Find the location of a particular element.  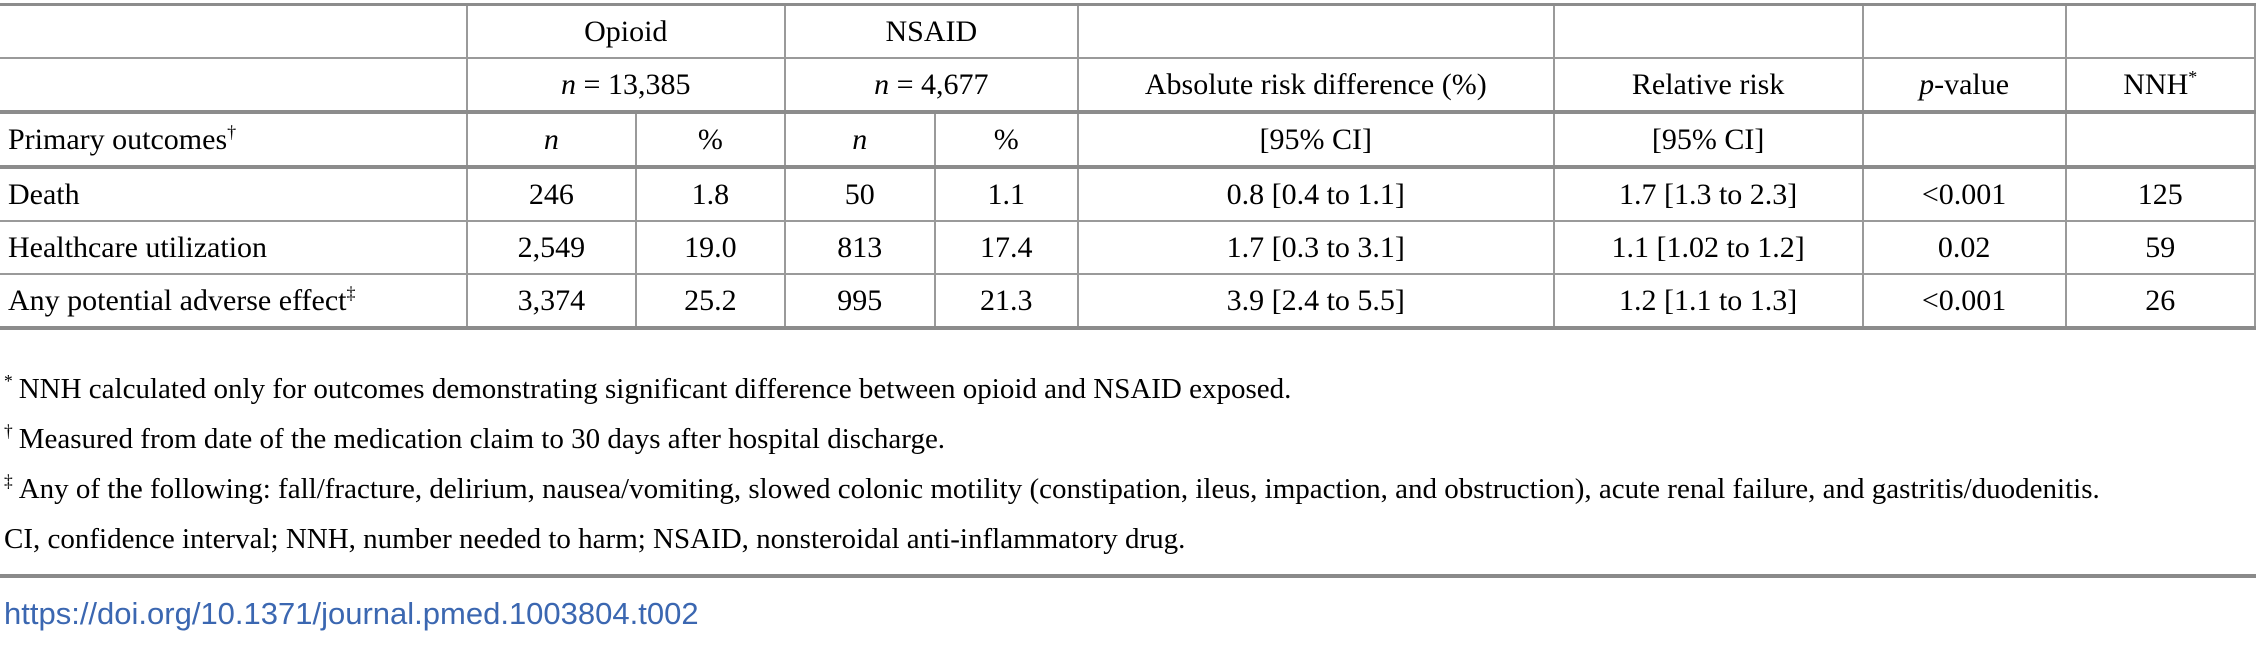

abs-risk-diff-cell: 3.9 [2.4 to 5.5] is located at coordinates (1315, 301).